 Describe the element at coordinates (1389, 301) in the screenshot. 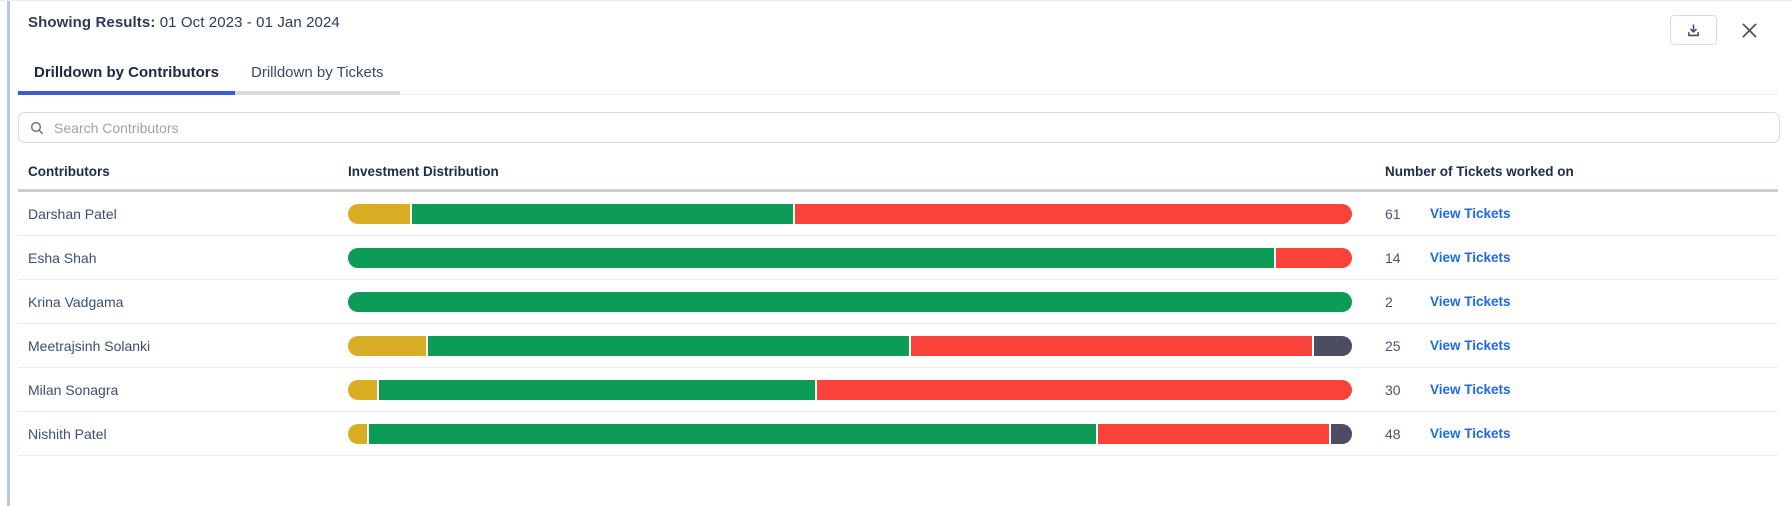

I see `tickets-count: 2` at that location.